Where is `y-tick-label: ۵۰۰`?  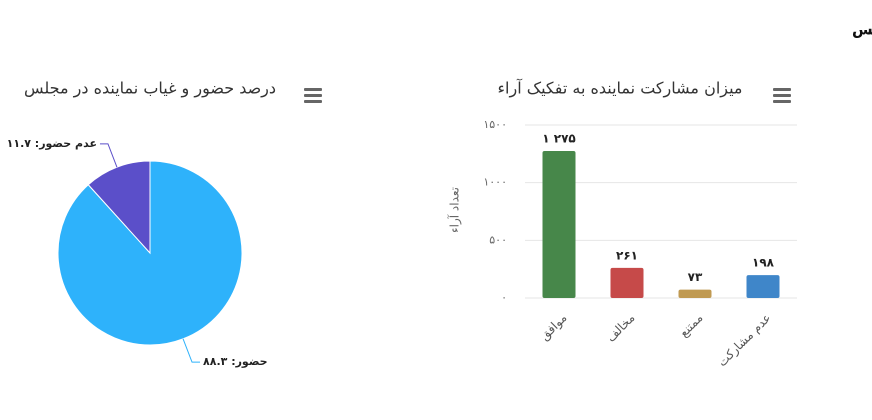 y-tick-label: ۵۰۰ is located at coordinates (498, 239).